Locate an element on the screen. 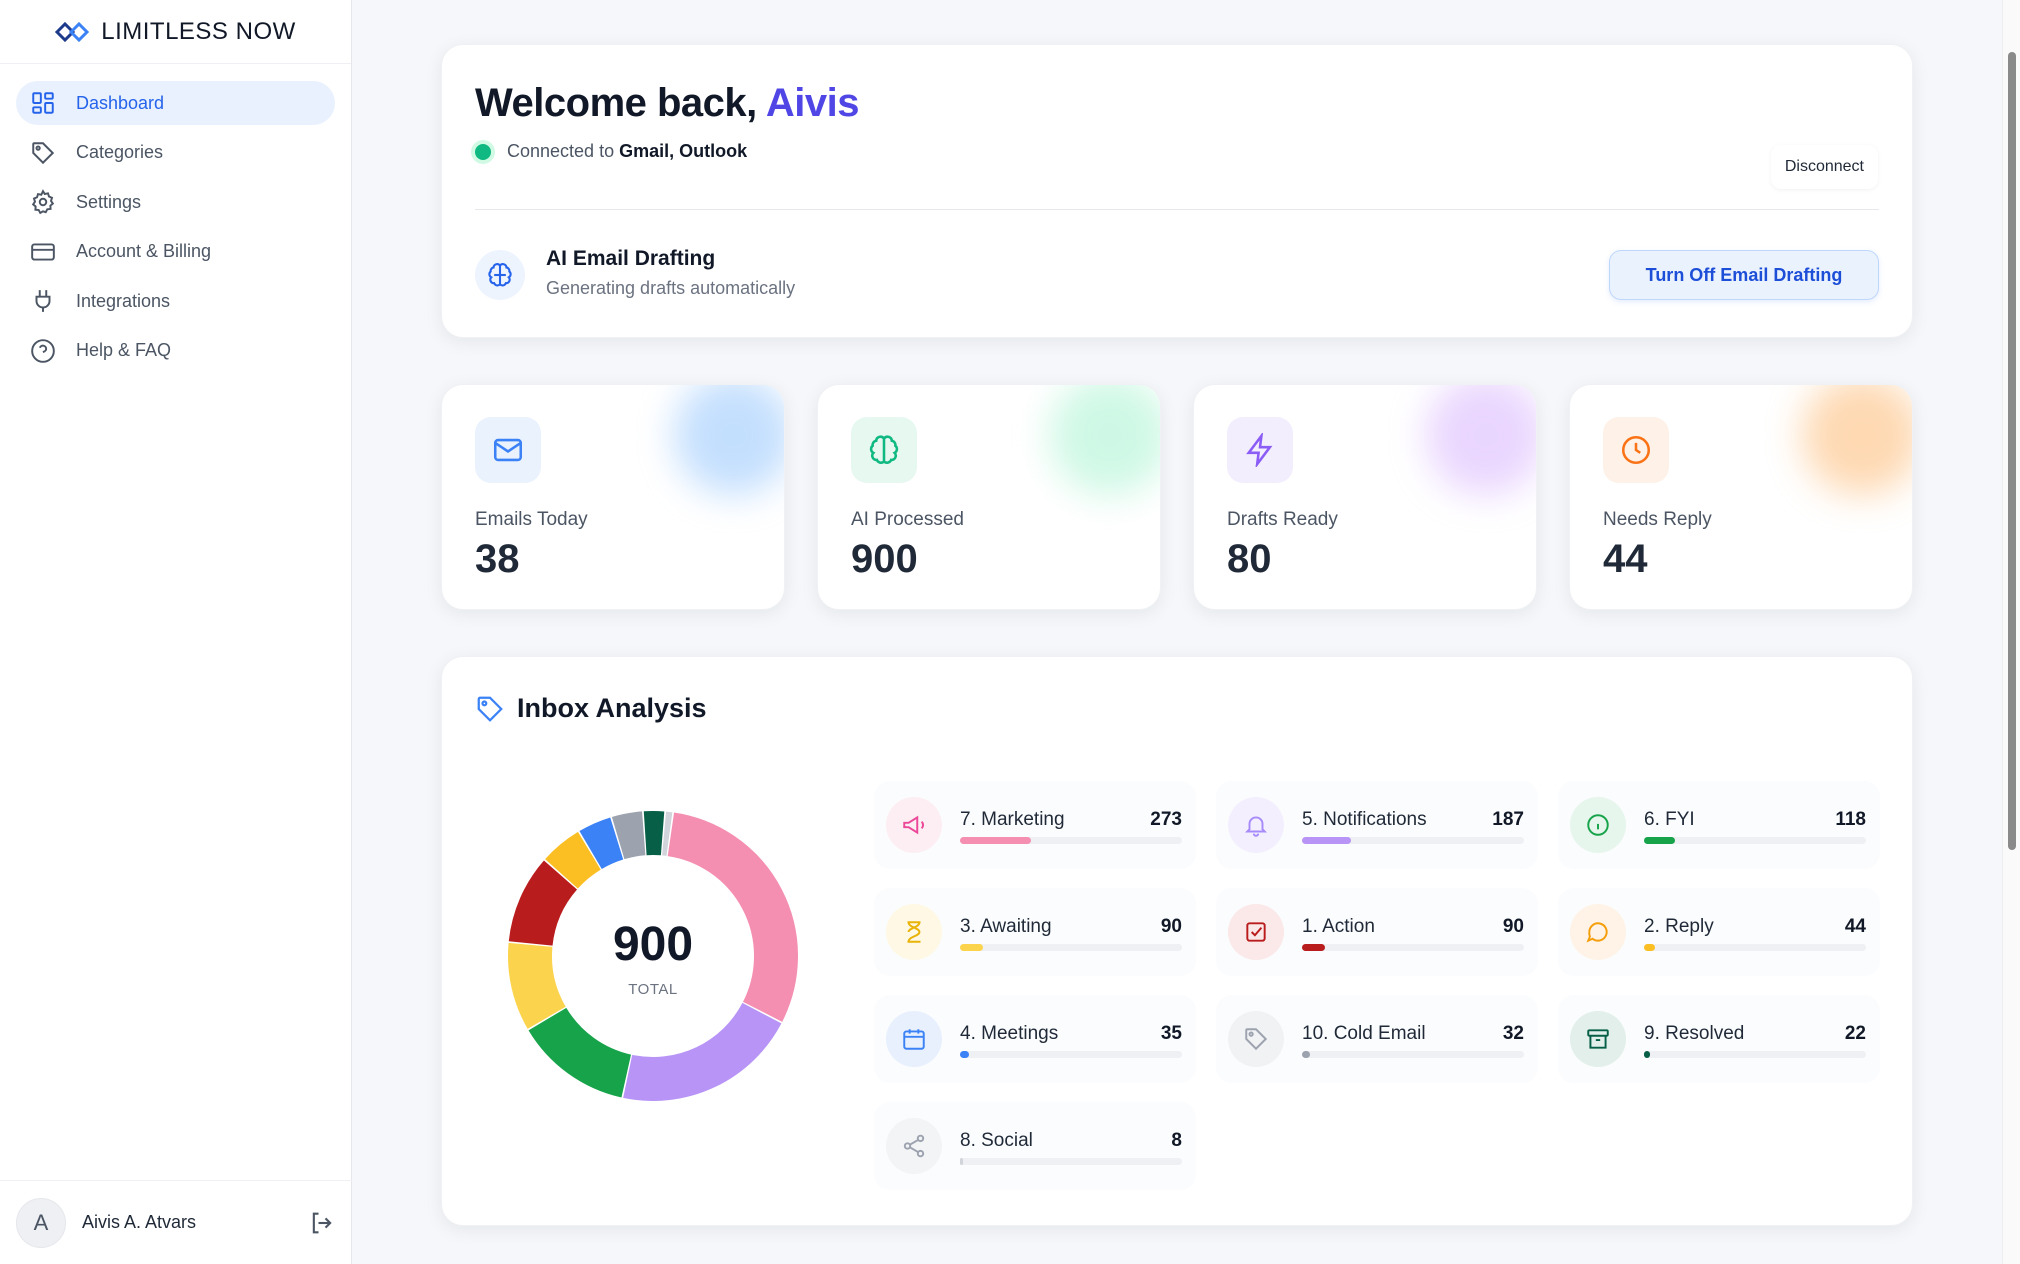 The image size is (2020, 1264). category-donut-chart is located at coordinates (653, 956).